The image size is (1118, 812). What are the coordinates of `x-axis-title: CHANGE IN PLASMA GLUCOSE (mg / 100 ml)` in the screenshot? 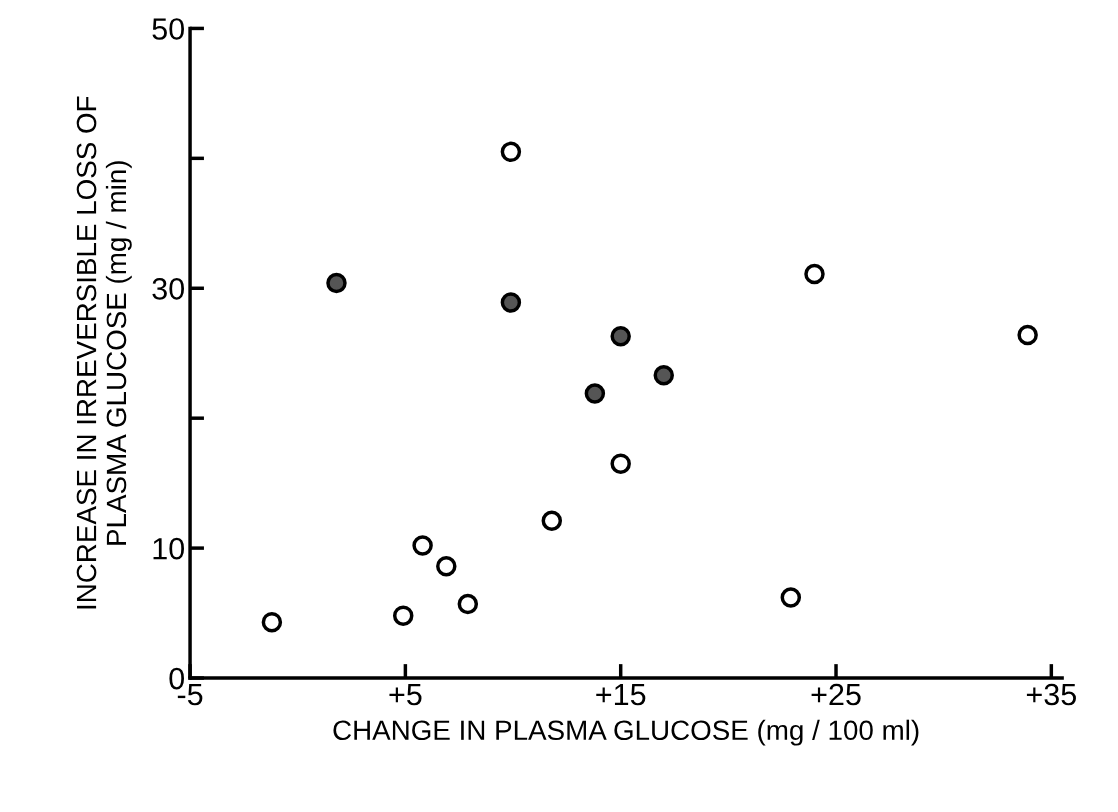 It's located at (626, 732).